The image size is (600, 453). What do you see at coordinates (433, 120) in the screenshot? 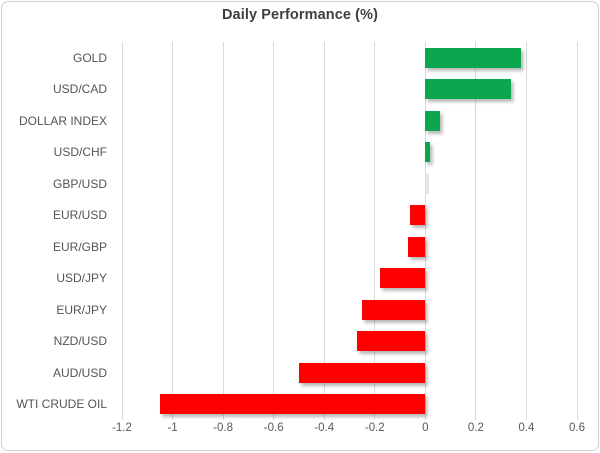
I see `bar-dollar-index` at bounding box center [433, 120].